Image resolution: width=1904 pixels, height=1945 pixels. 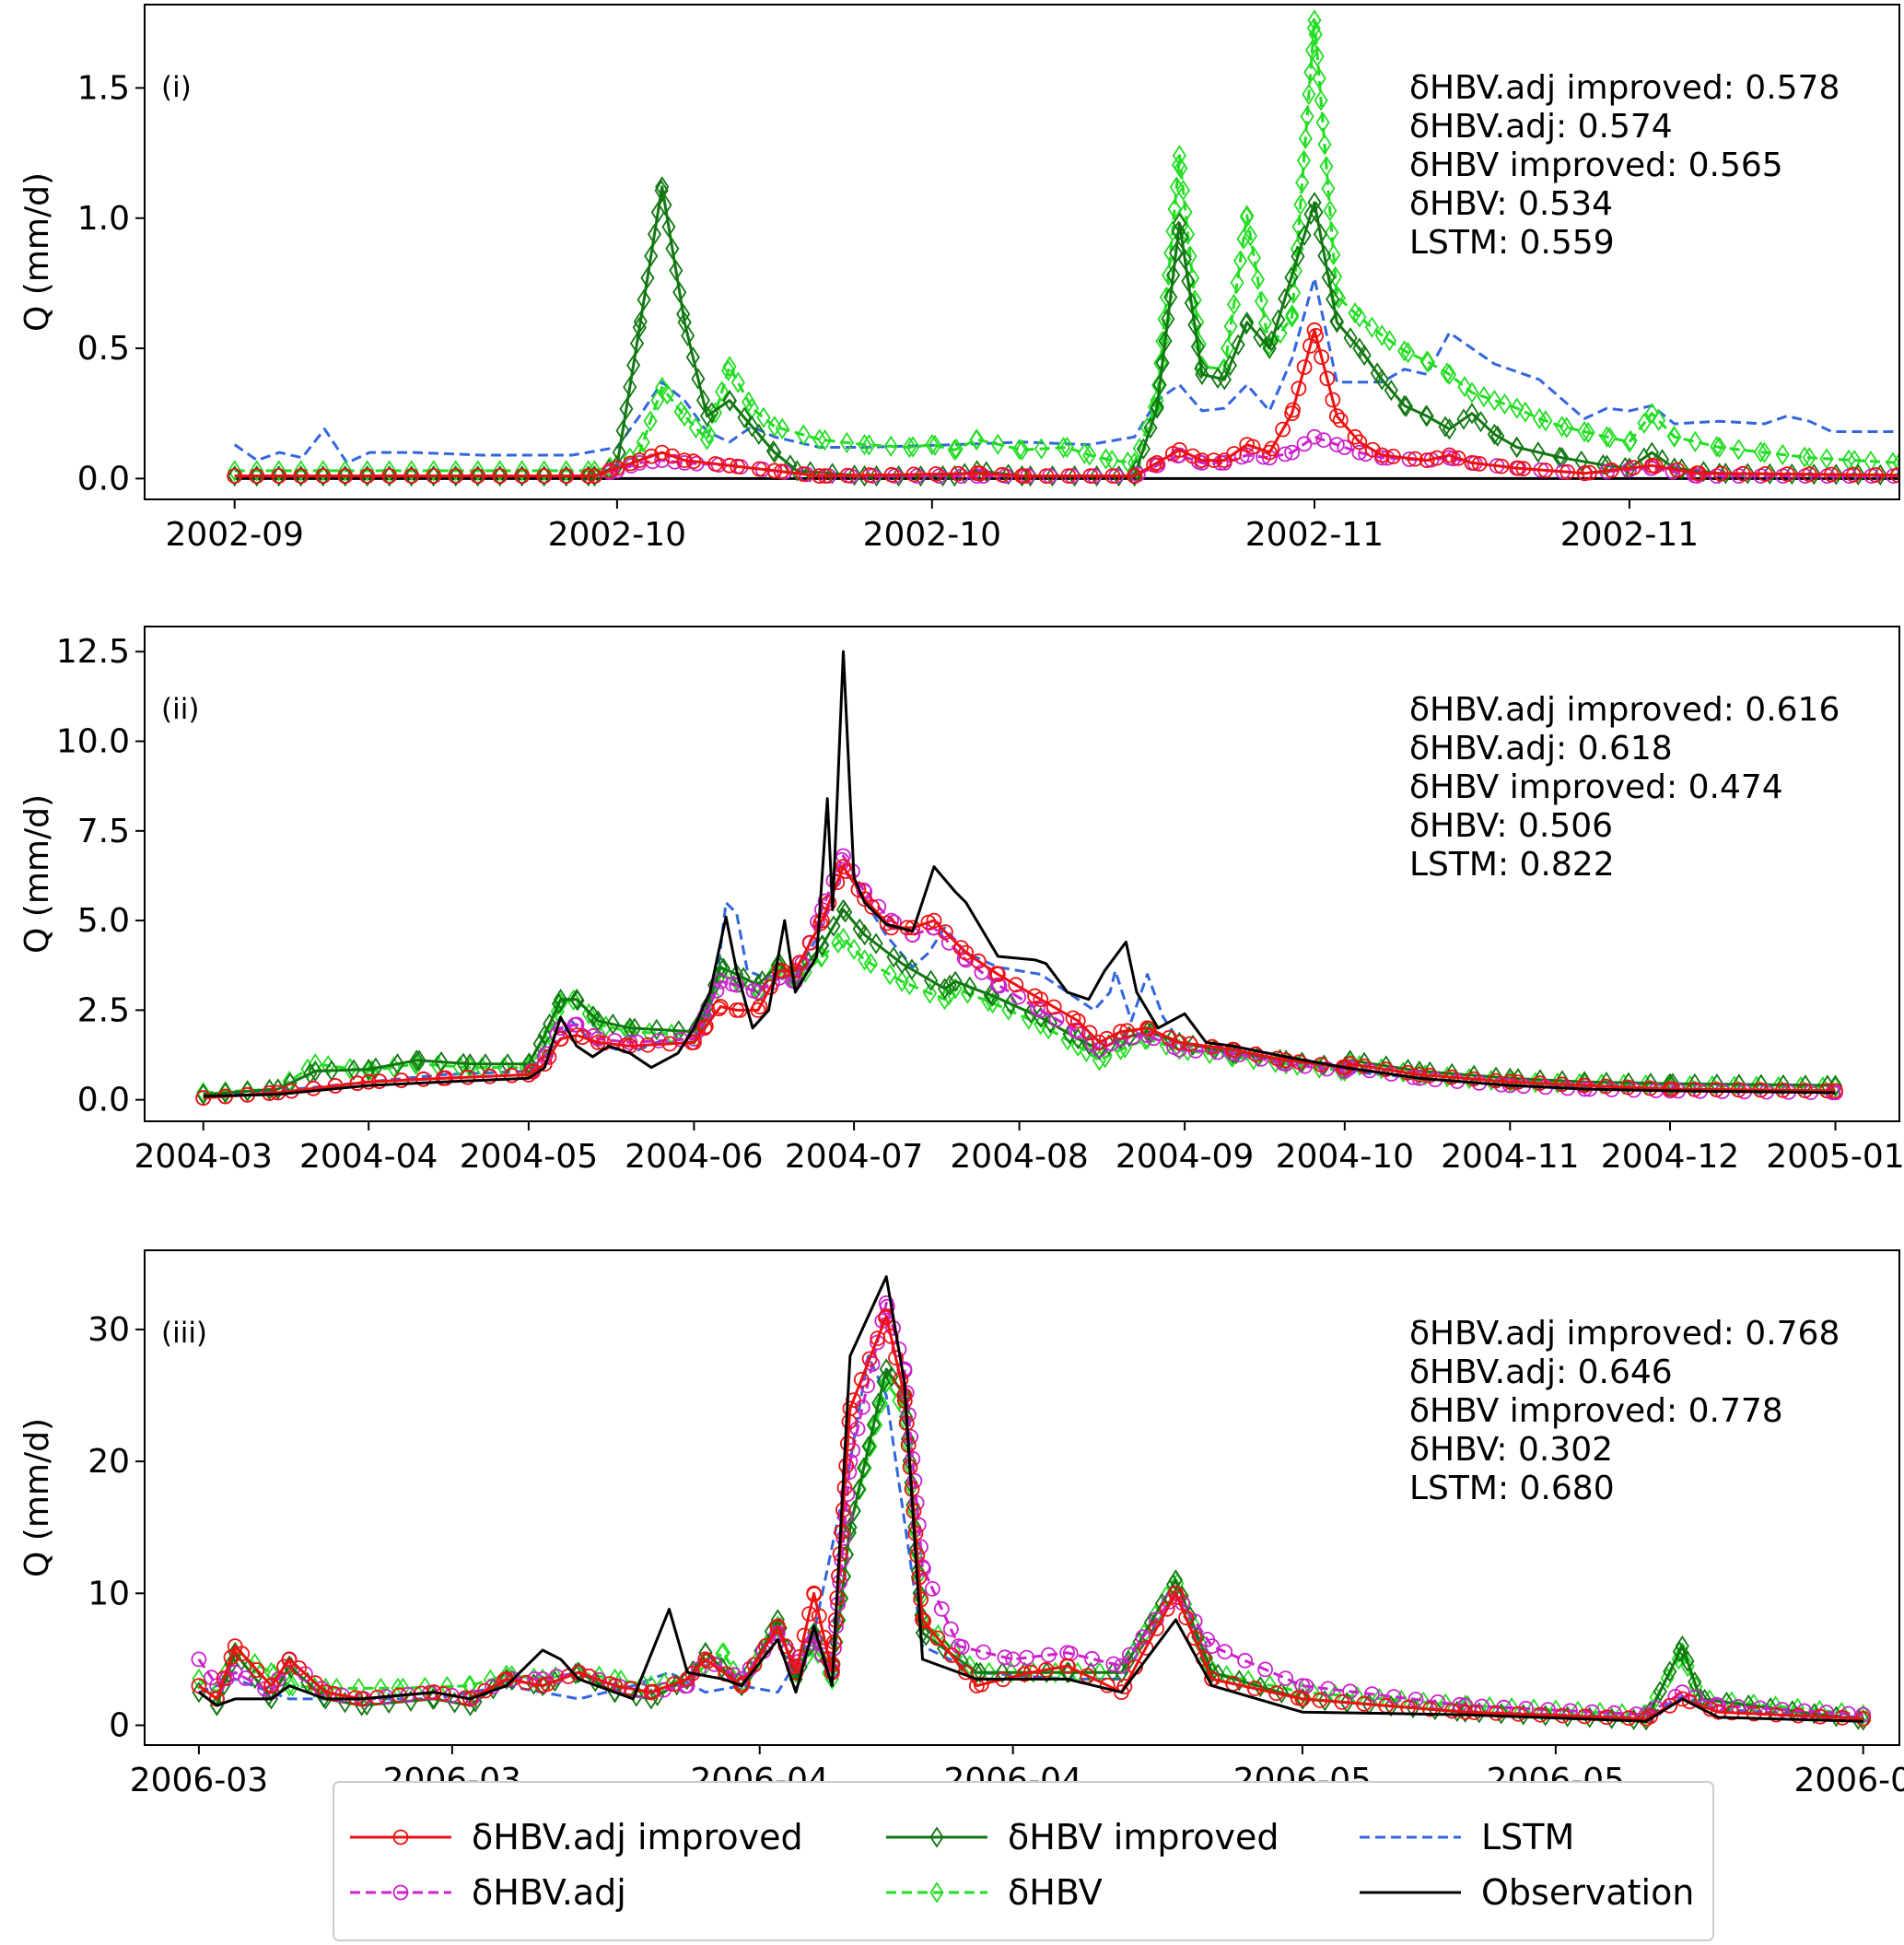 I want to click on y-tick-label: 2.5, so click(x=103, y=1010).